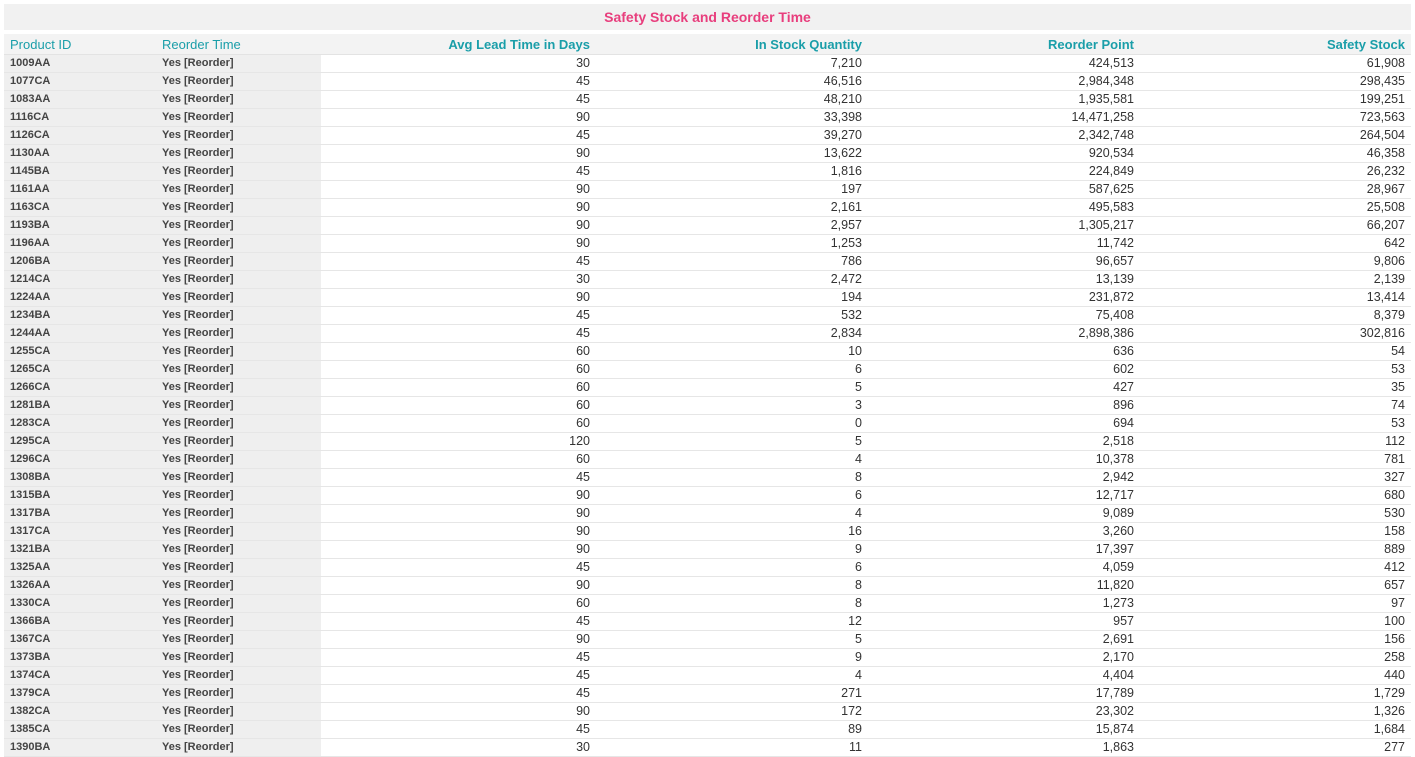  I want to click on table-row: 1390BA Yes [Reorder] 30 11 1,863 277, so click(707, 747).